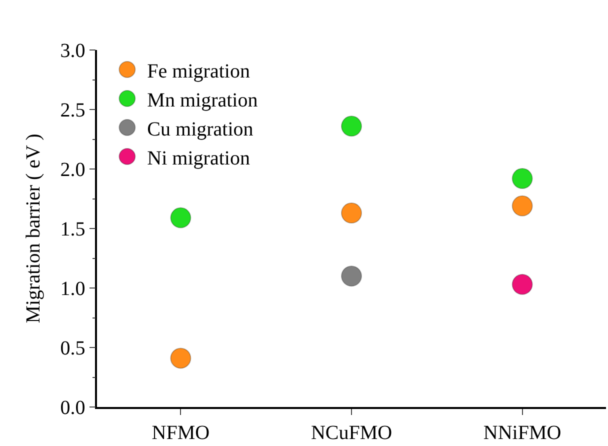 The width and height of the screenshot is (608, 446). I want to click on y-tick-label: 2.5, so click(73, 111).